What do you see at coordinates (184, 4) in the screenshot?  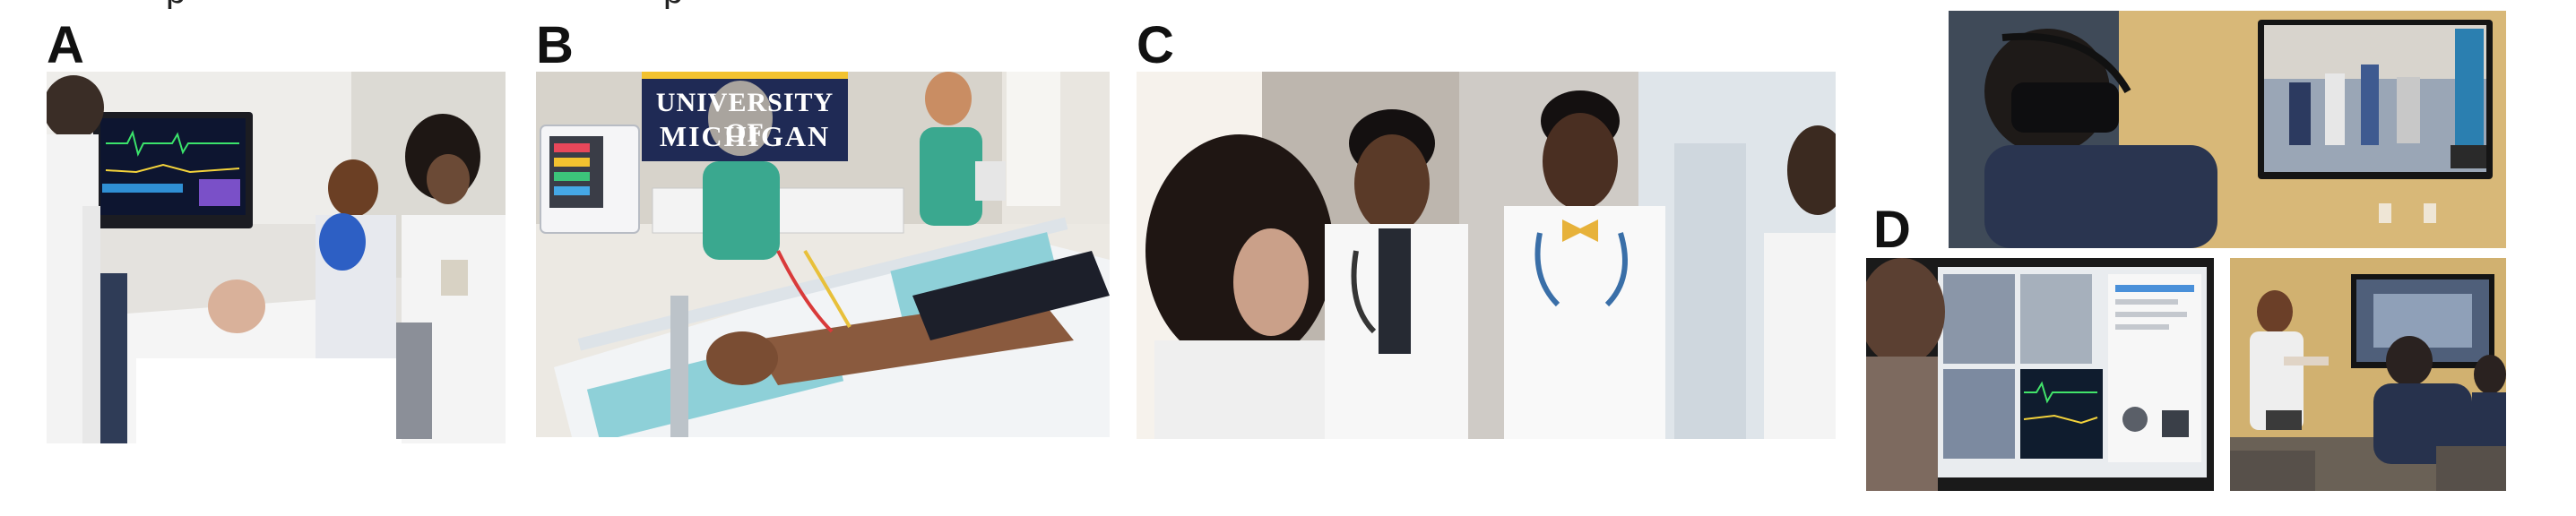 I see `clipped-caption-fragment-1: p` at bounding box center [184, 4].